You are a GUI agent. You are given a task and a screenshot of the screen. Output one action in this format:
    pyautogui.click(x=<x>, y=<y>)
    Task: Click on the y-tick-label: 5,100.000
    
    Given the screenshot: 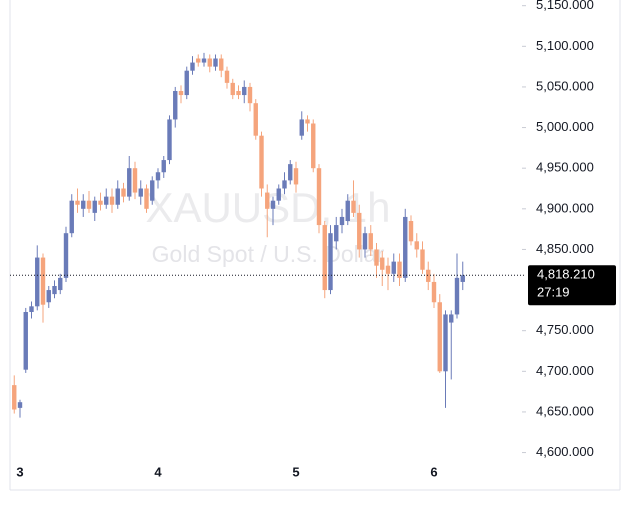 What is the action you would take?
    pyautogui.click(x=565, y=45)
    